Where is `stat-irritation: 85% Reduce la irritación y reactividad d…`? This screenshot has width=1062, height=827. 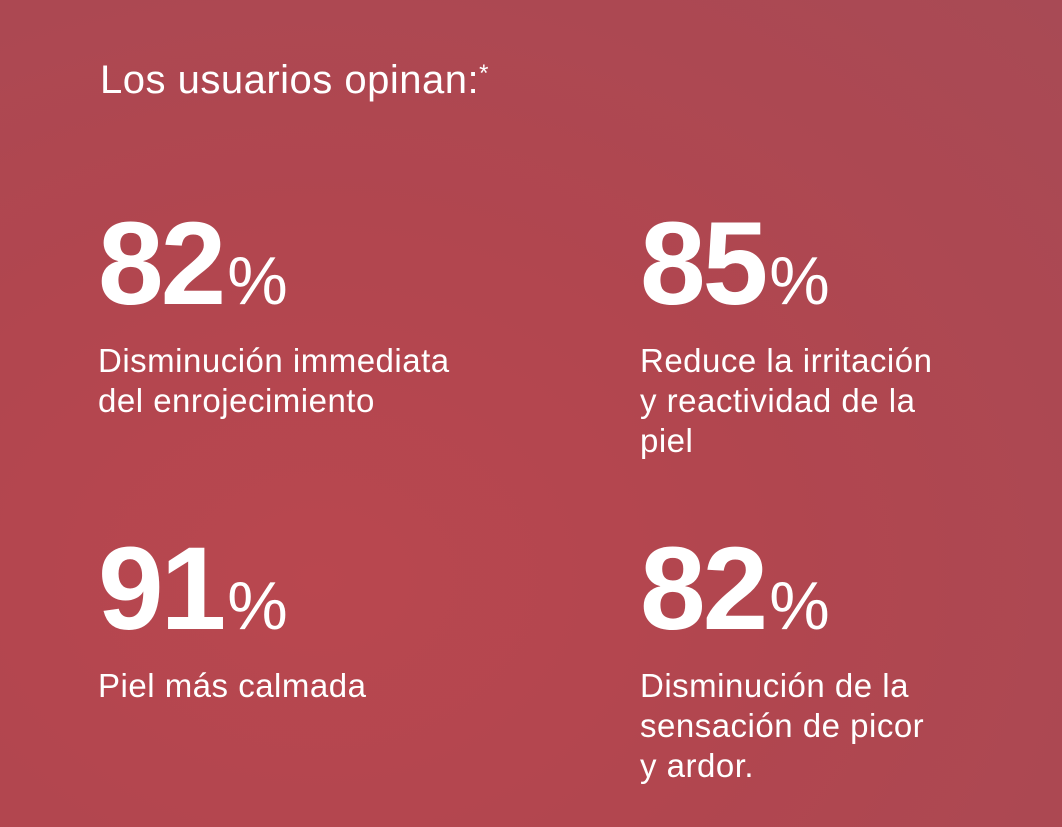
stat-irritation: 85% Reduce la irritación y reactividad d… is located at coordinates (825, 333).